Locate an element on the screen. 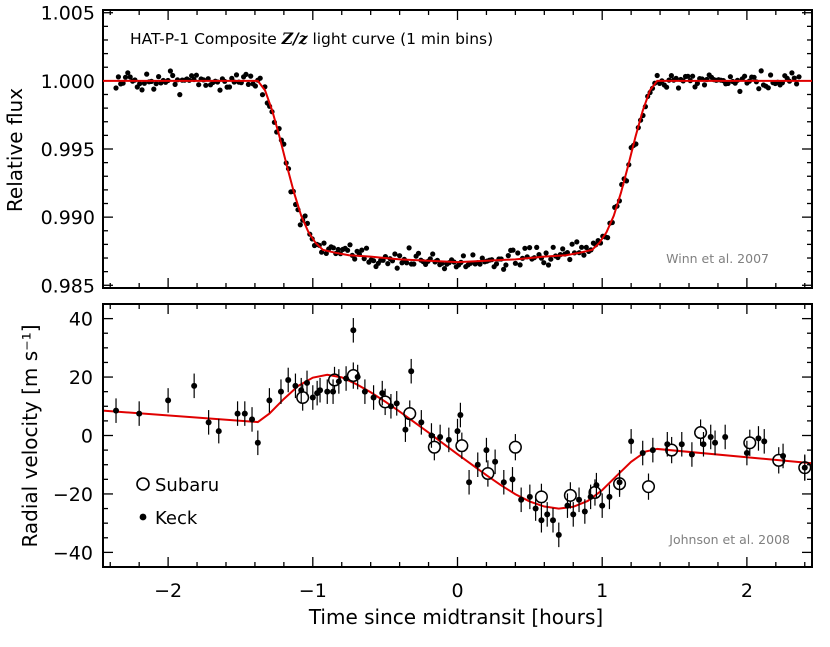  legend-subaru-label: Subaru is located at coordinates (187, 485).